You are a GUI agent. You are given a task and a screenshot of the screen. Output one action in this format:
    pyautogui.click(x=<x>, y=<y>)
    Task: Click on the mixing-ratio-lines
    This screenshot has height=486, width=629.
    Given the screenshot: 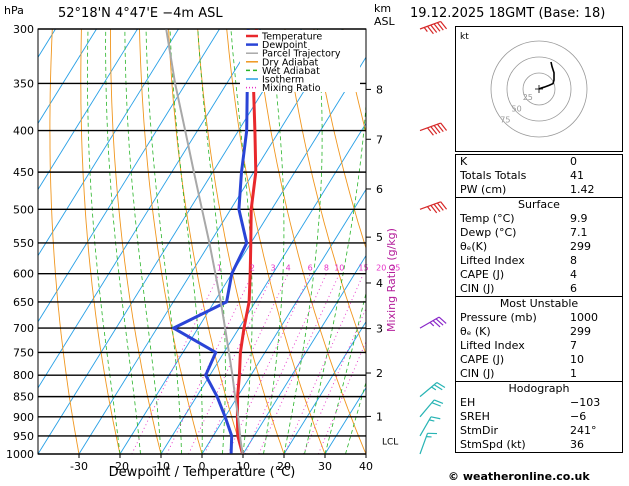 What is the action you would take?
    pyautogui.click(x=248, y=363)
    